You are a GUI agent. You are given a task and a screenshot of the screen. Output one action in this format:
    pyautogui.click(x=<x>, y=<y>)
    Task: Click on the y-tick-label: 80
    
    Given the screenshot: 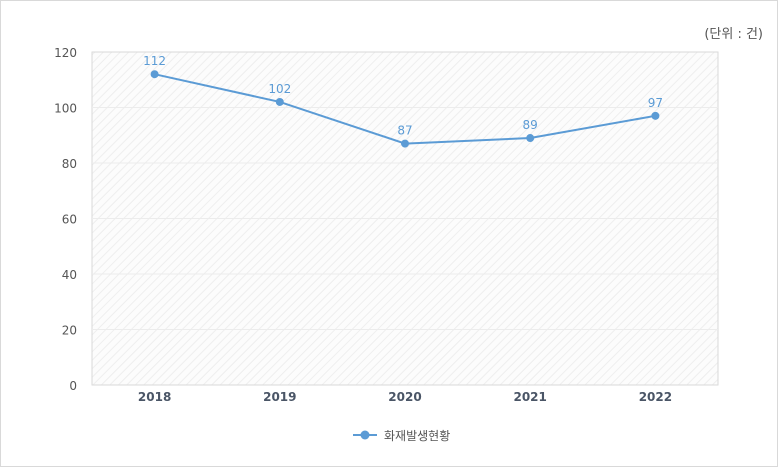 What is the action you would take?
    pyautogui.click(x=69, y=164)
    